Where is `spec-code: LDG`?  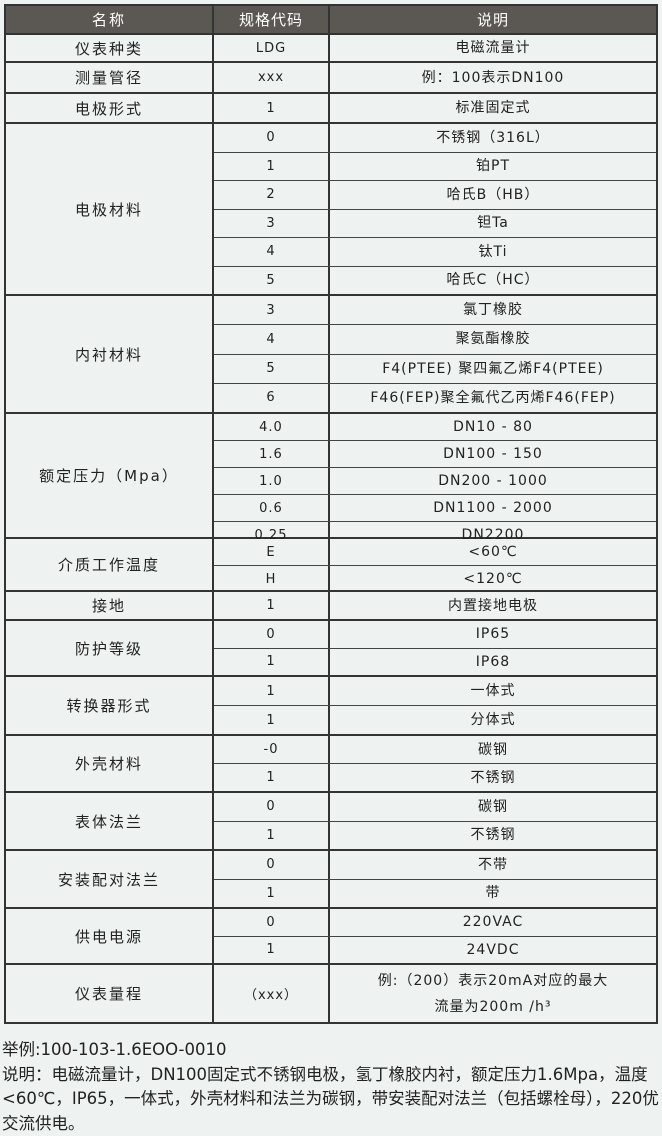
spec-code: LDG is located at coordinates (272, 48).